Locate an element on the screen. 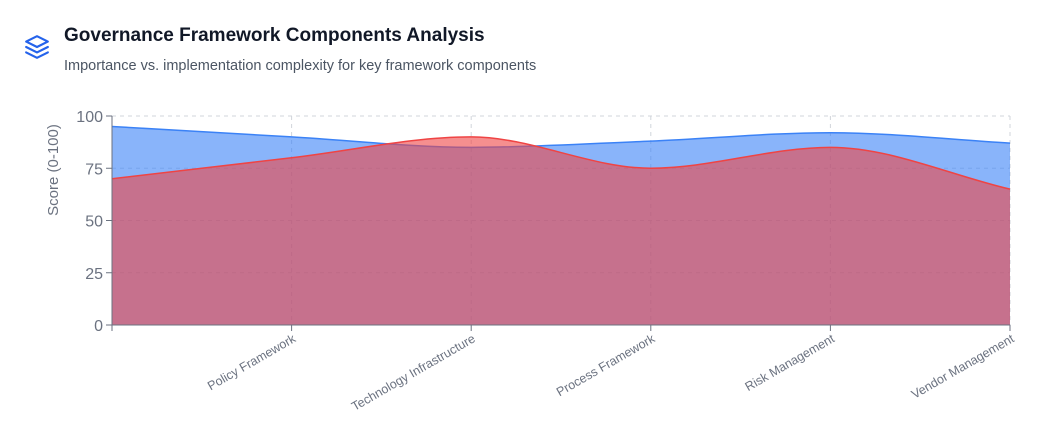 The image size is (1059, 441). y-axis-label: Score (0-100) is located at coordinates (53, 170).